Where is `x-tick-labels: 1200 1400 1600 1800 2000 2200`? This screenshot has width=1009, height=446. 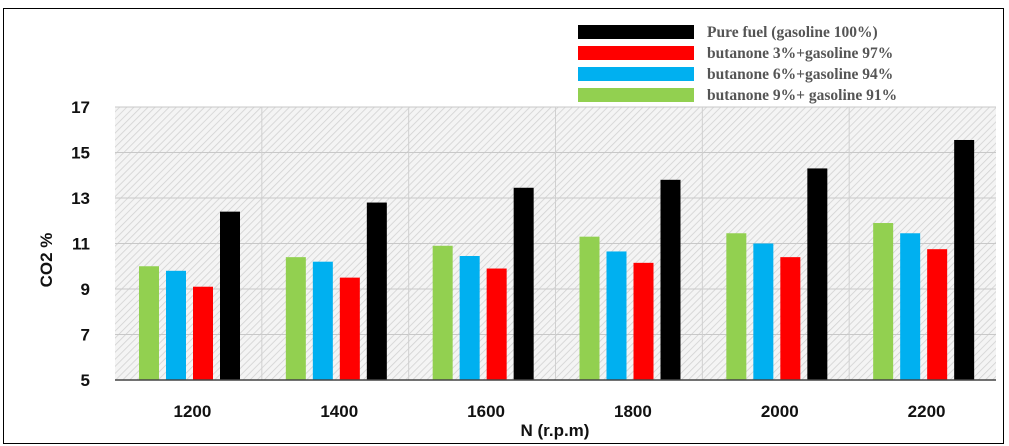 x-tick-labels: 1200 1400 1600 1800 2000 2200 is located at coordinates (560, 411).